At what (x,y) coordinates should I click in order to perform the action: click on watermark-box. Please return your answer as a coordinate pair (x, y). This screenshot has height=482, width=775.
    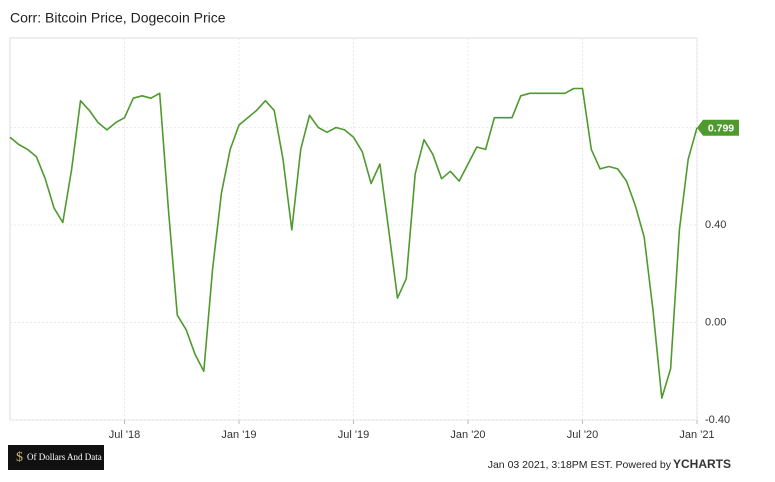
    Looking at the image, I should click on (56, 457).